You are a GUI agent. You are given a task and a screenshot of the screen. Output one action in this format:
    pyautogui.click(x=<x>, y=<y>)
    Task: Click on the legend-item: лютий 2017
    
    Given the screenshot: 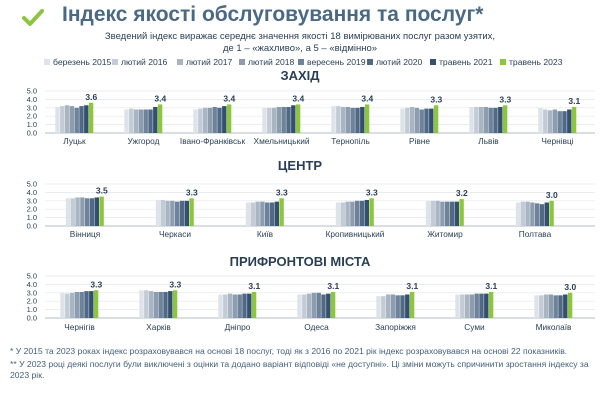 What is the action you would take?
    pyautogui.click(x=204, y=62)
    